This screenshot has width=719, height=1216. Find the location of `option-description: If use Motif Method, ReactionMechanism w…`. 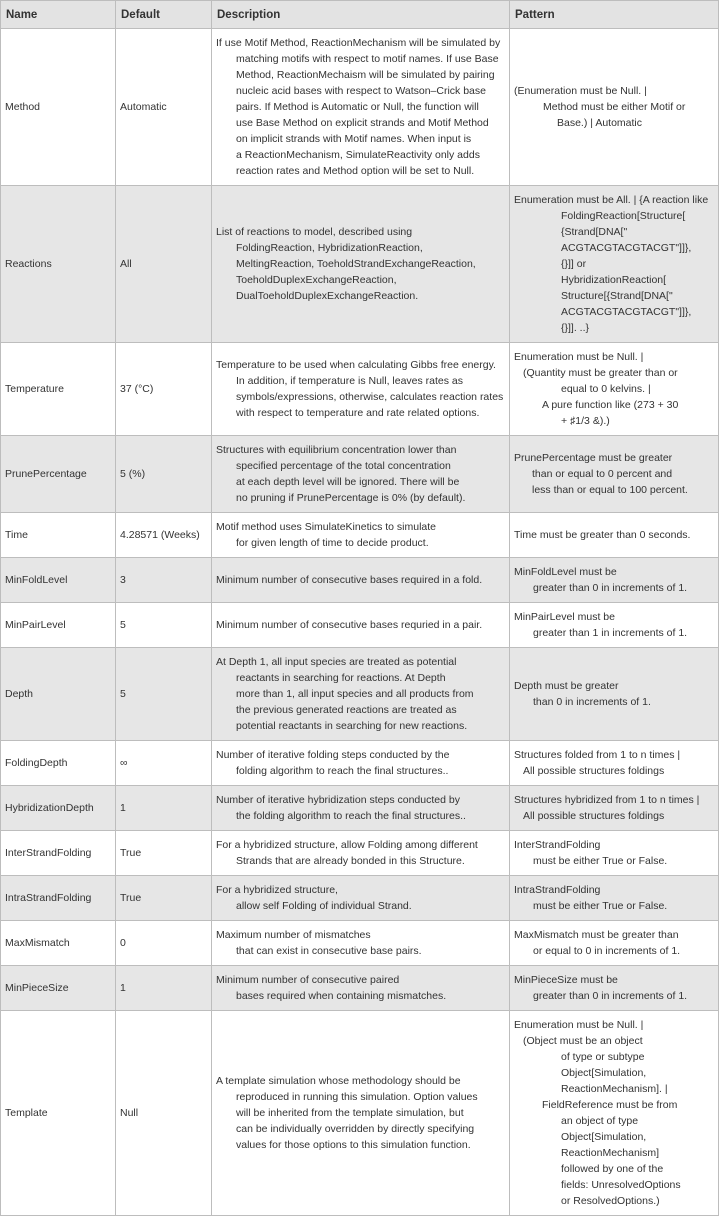

option-description: If use Motif Method, ReactionMechanism w… is located at coordinates (360, 107).